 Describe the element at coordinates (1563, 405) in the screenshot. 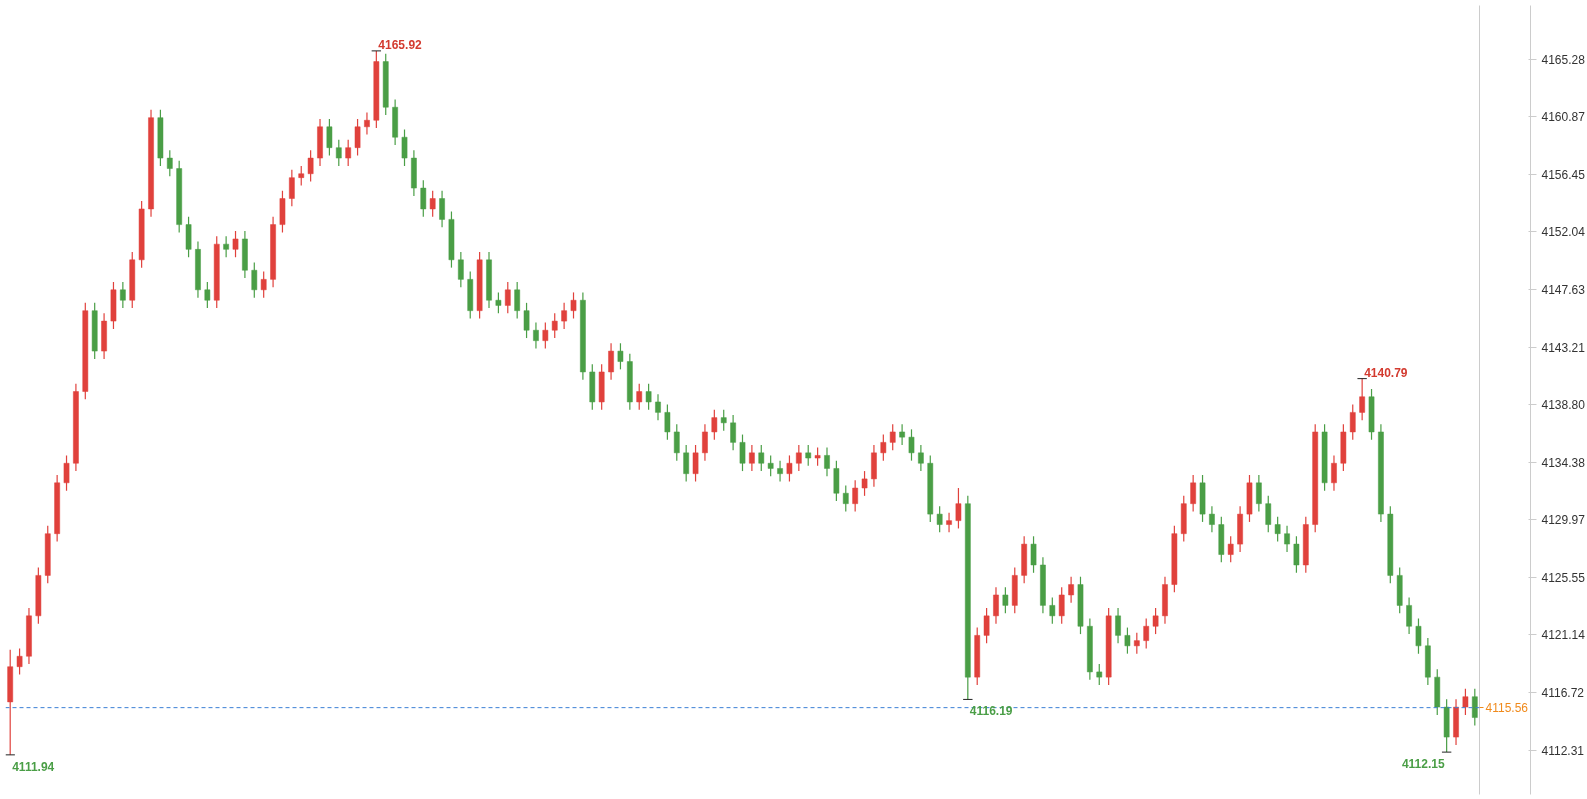

I see `y-tick-label: 4138.80` at that location.